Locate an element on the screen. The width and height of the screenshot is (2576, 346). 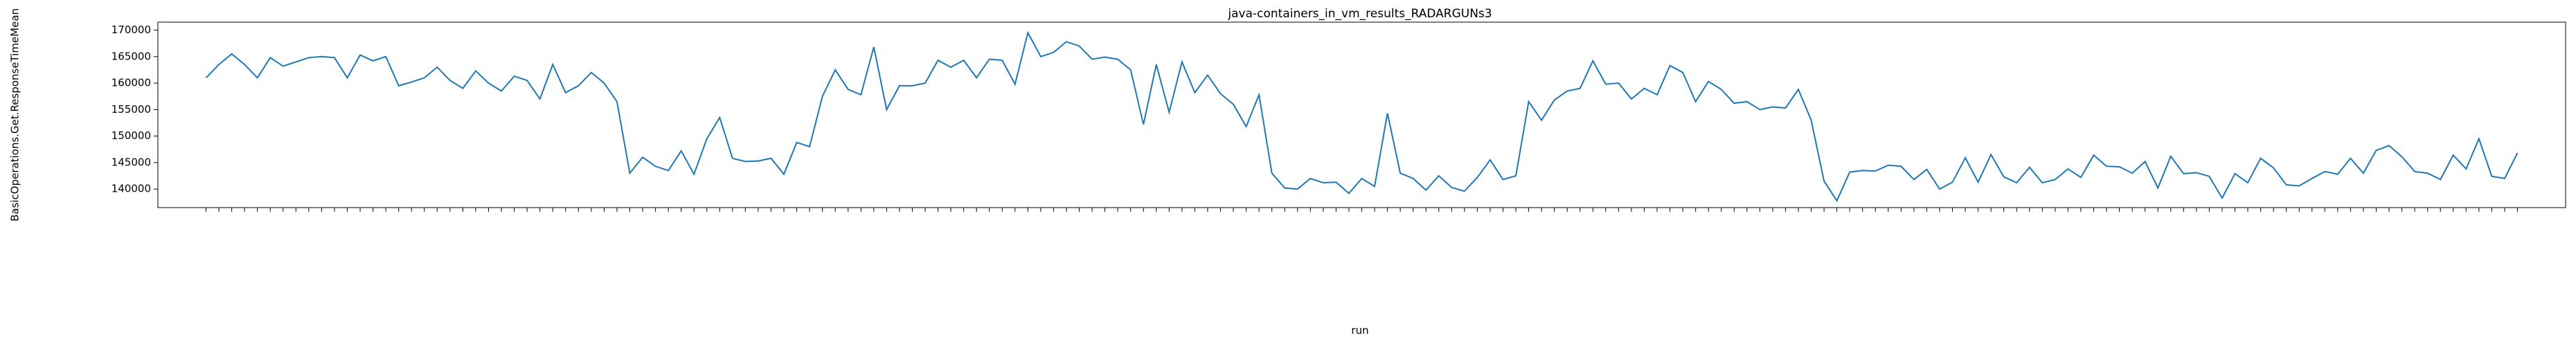
y-tick-label: 145000 is located at coordinates (131, 162).